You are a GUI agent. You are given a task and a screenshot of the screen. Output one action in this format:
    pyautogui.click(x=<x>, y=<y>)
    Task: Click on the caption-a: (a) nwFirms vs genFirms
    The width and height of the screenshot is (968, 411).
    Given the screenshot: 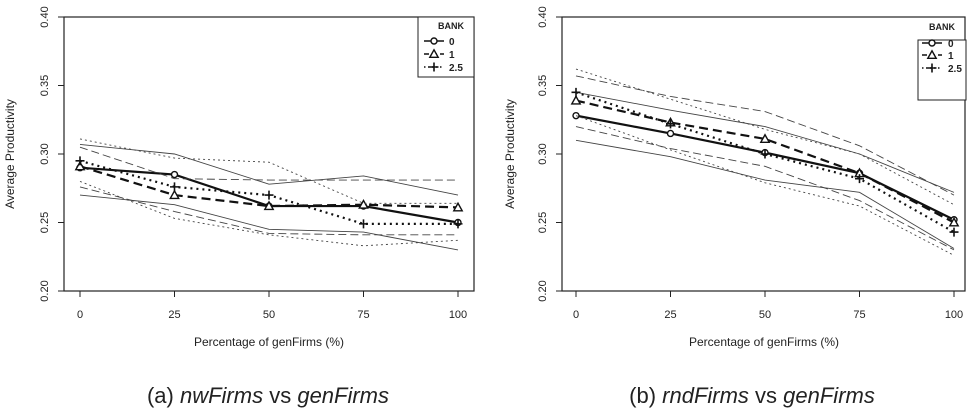 What is the action you would take?
    pyautogui.click(x=268, y=395)
    